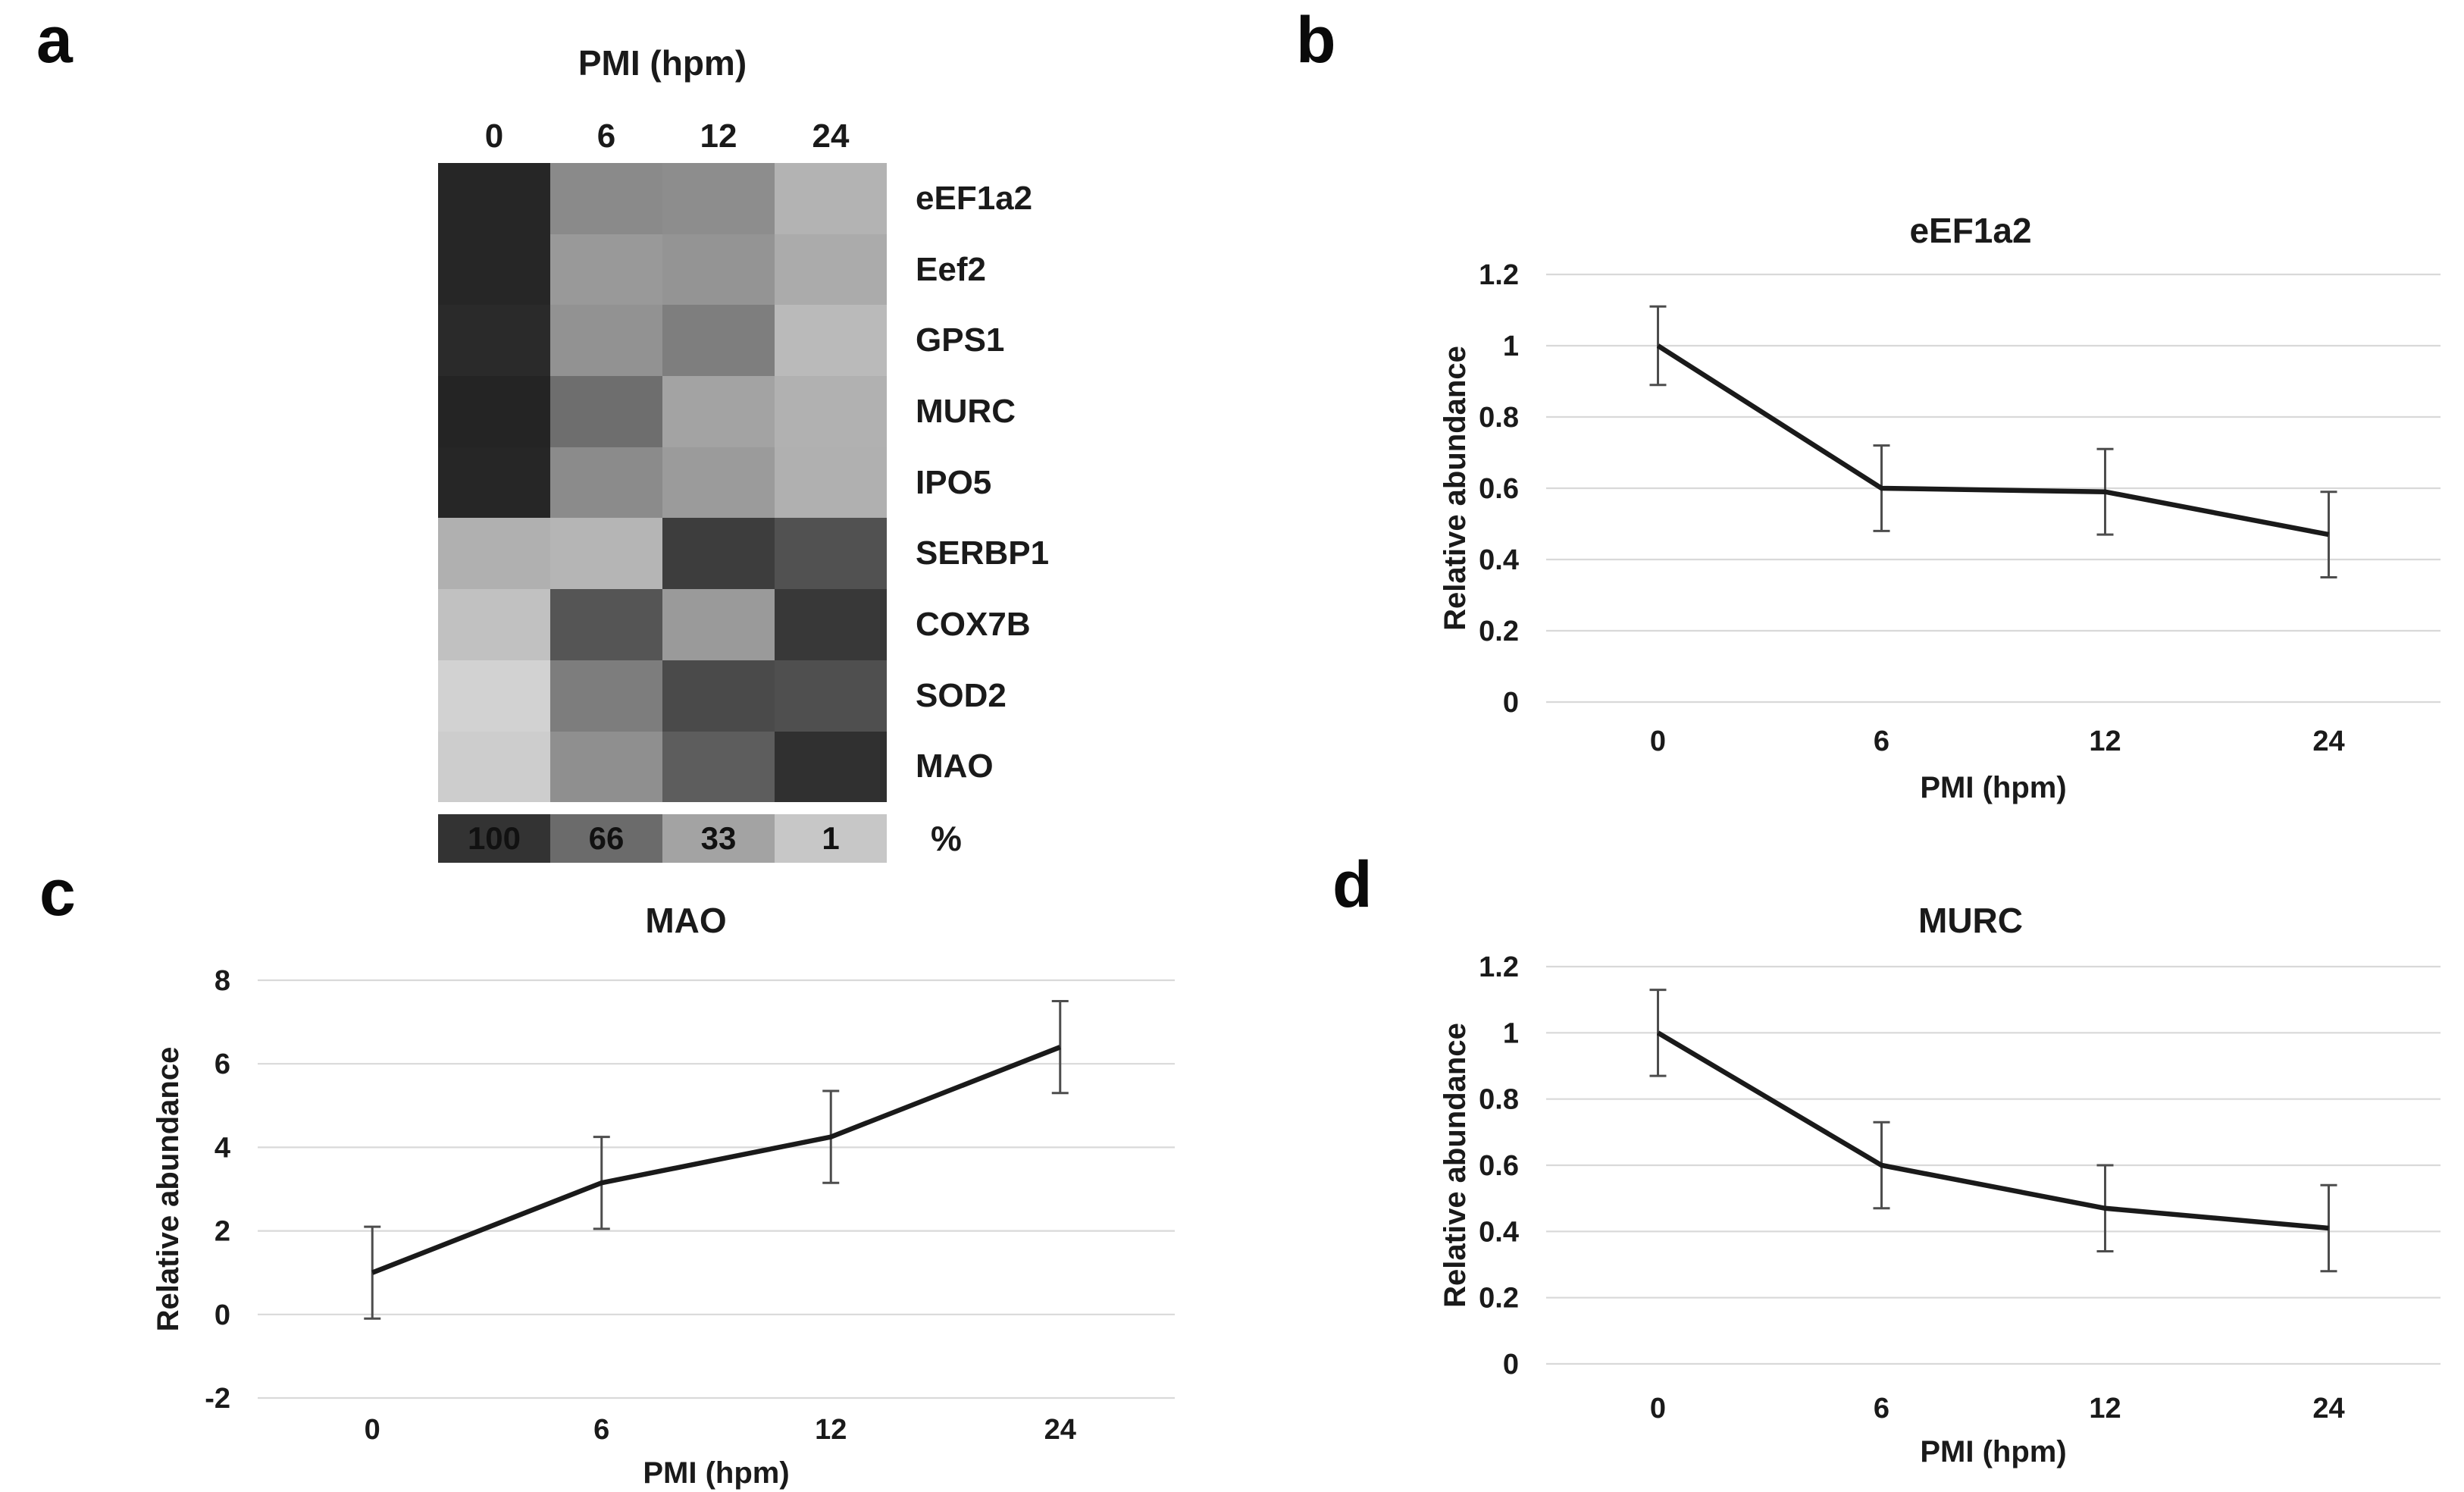  What do you see at coordinates (1970, 920) in the screenshot?
I see `chart-title: MURC` at bounding box center [1970, 920].